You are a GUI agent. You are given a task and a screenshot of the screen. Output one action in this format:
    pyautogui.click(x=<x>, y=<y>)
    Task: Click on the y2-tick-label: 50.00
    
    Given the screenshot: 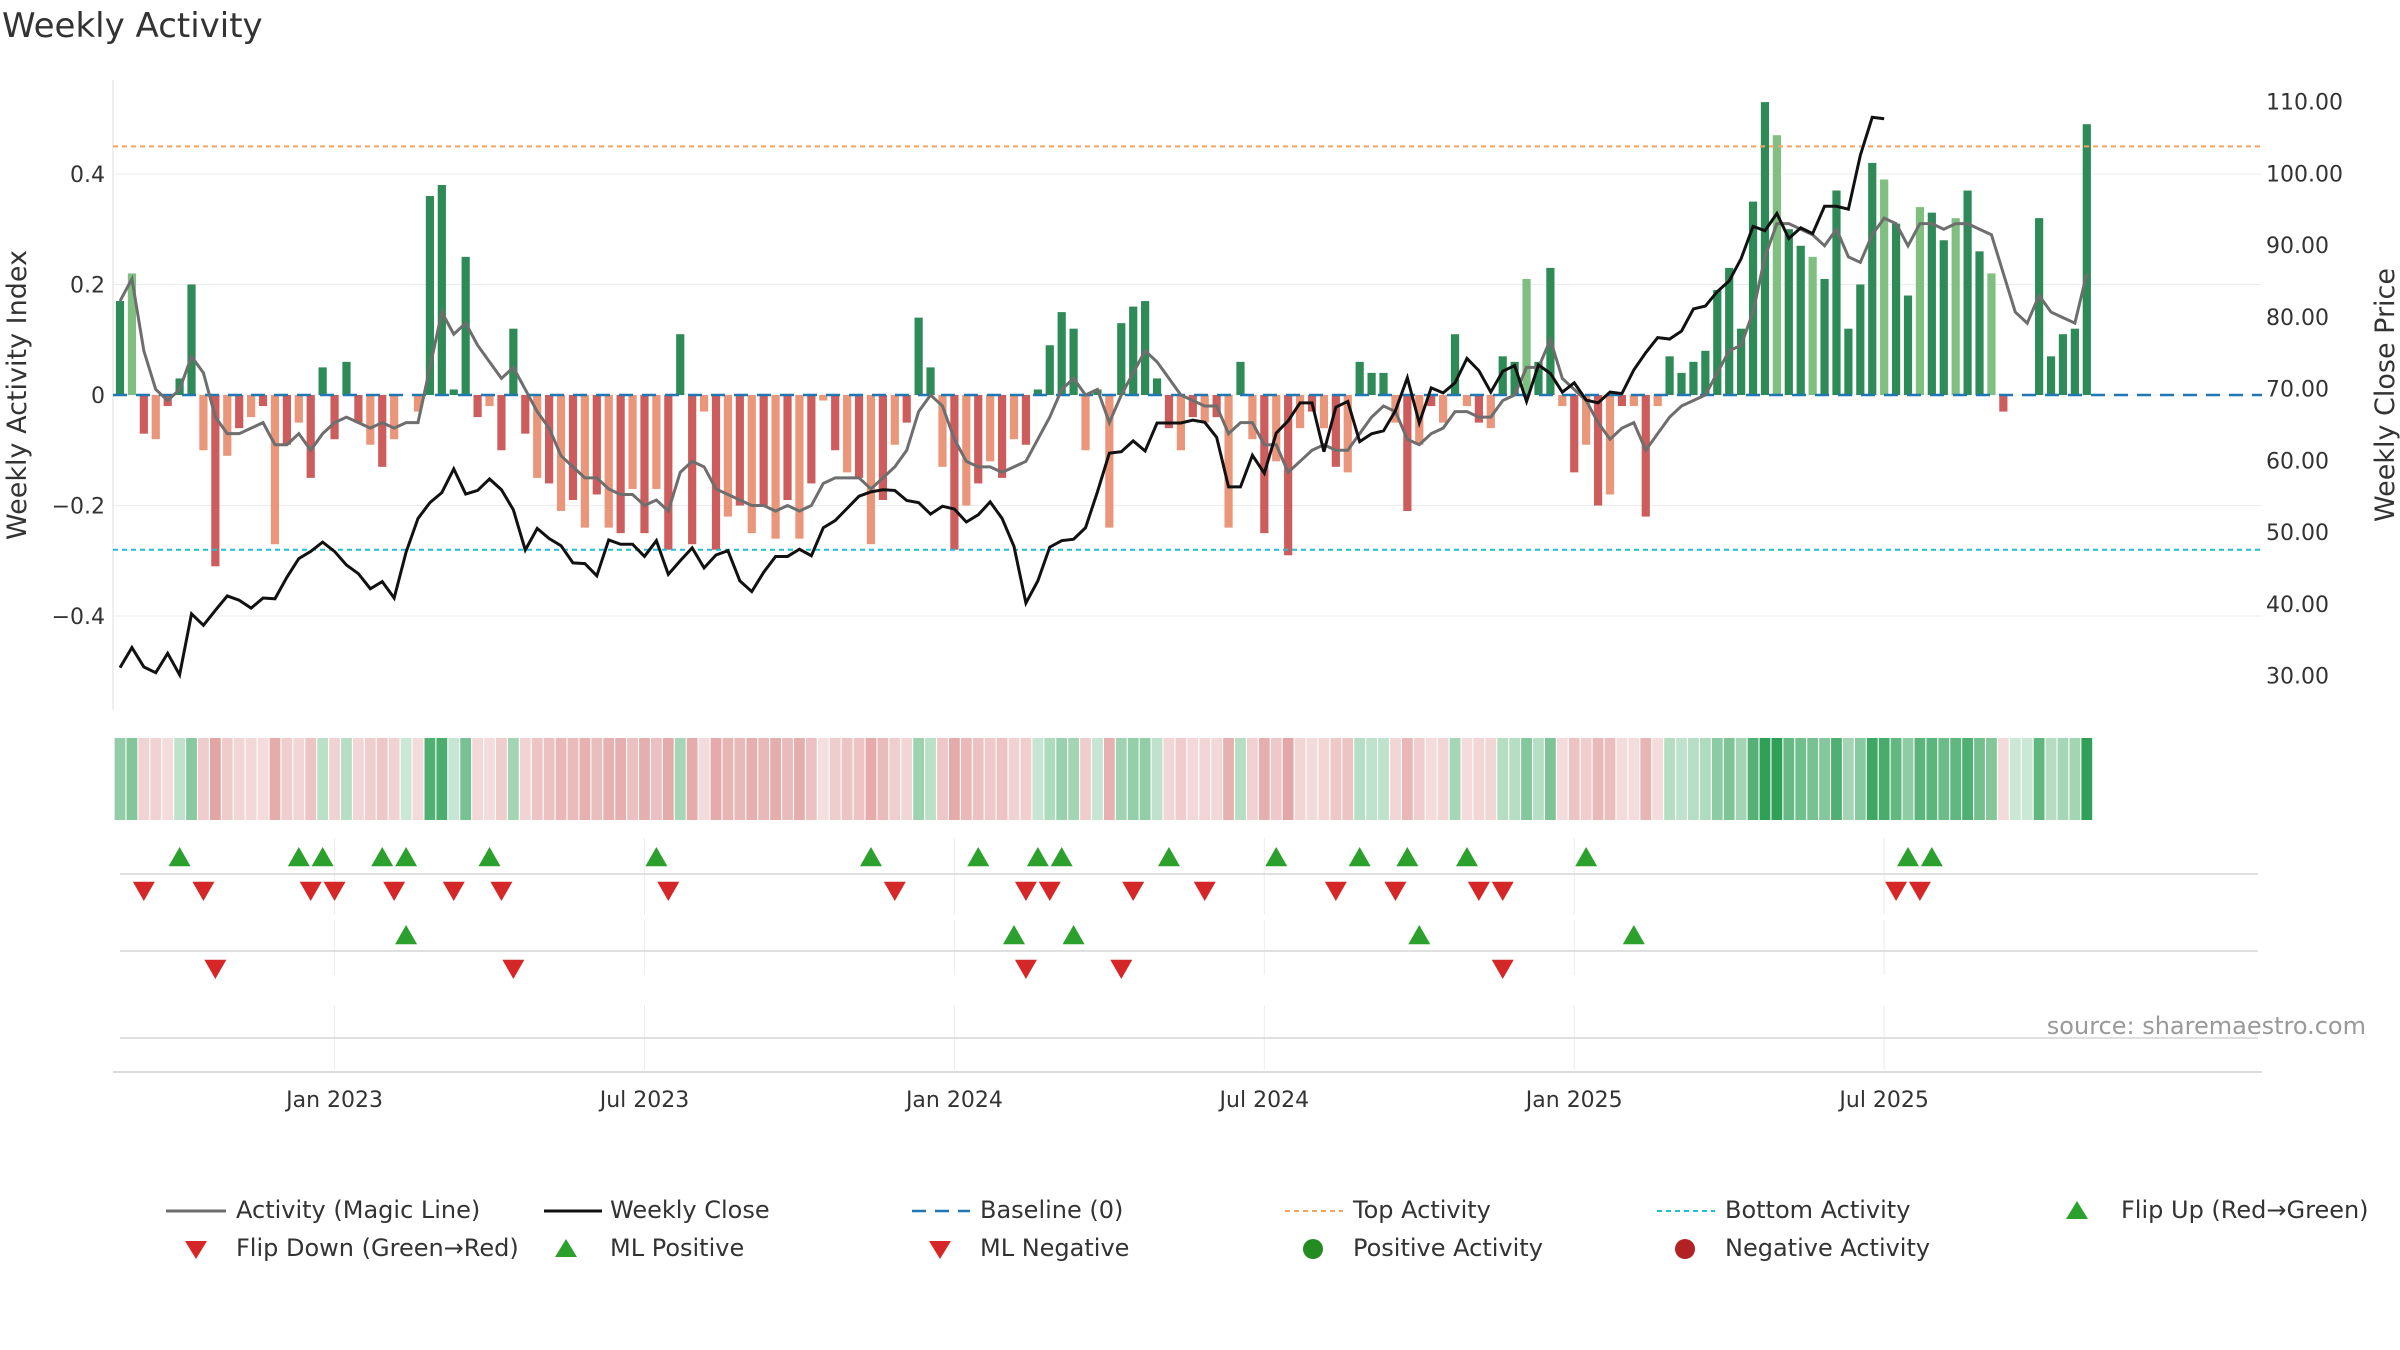 What is the action you would take?
    pyautogui.click(x=2297, y=533)
    